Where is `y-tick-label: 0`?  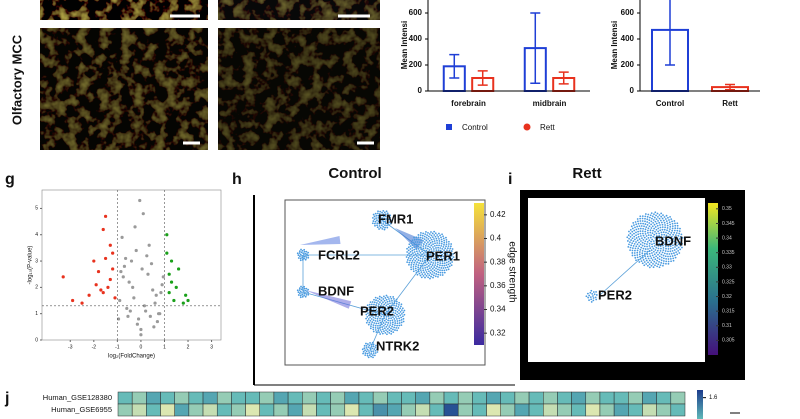 y-tick-label: 0 is located at coordinates (632, 90).